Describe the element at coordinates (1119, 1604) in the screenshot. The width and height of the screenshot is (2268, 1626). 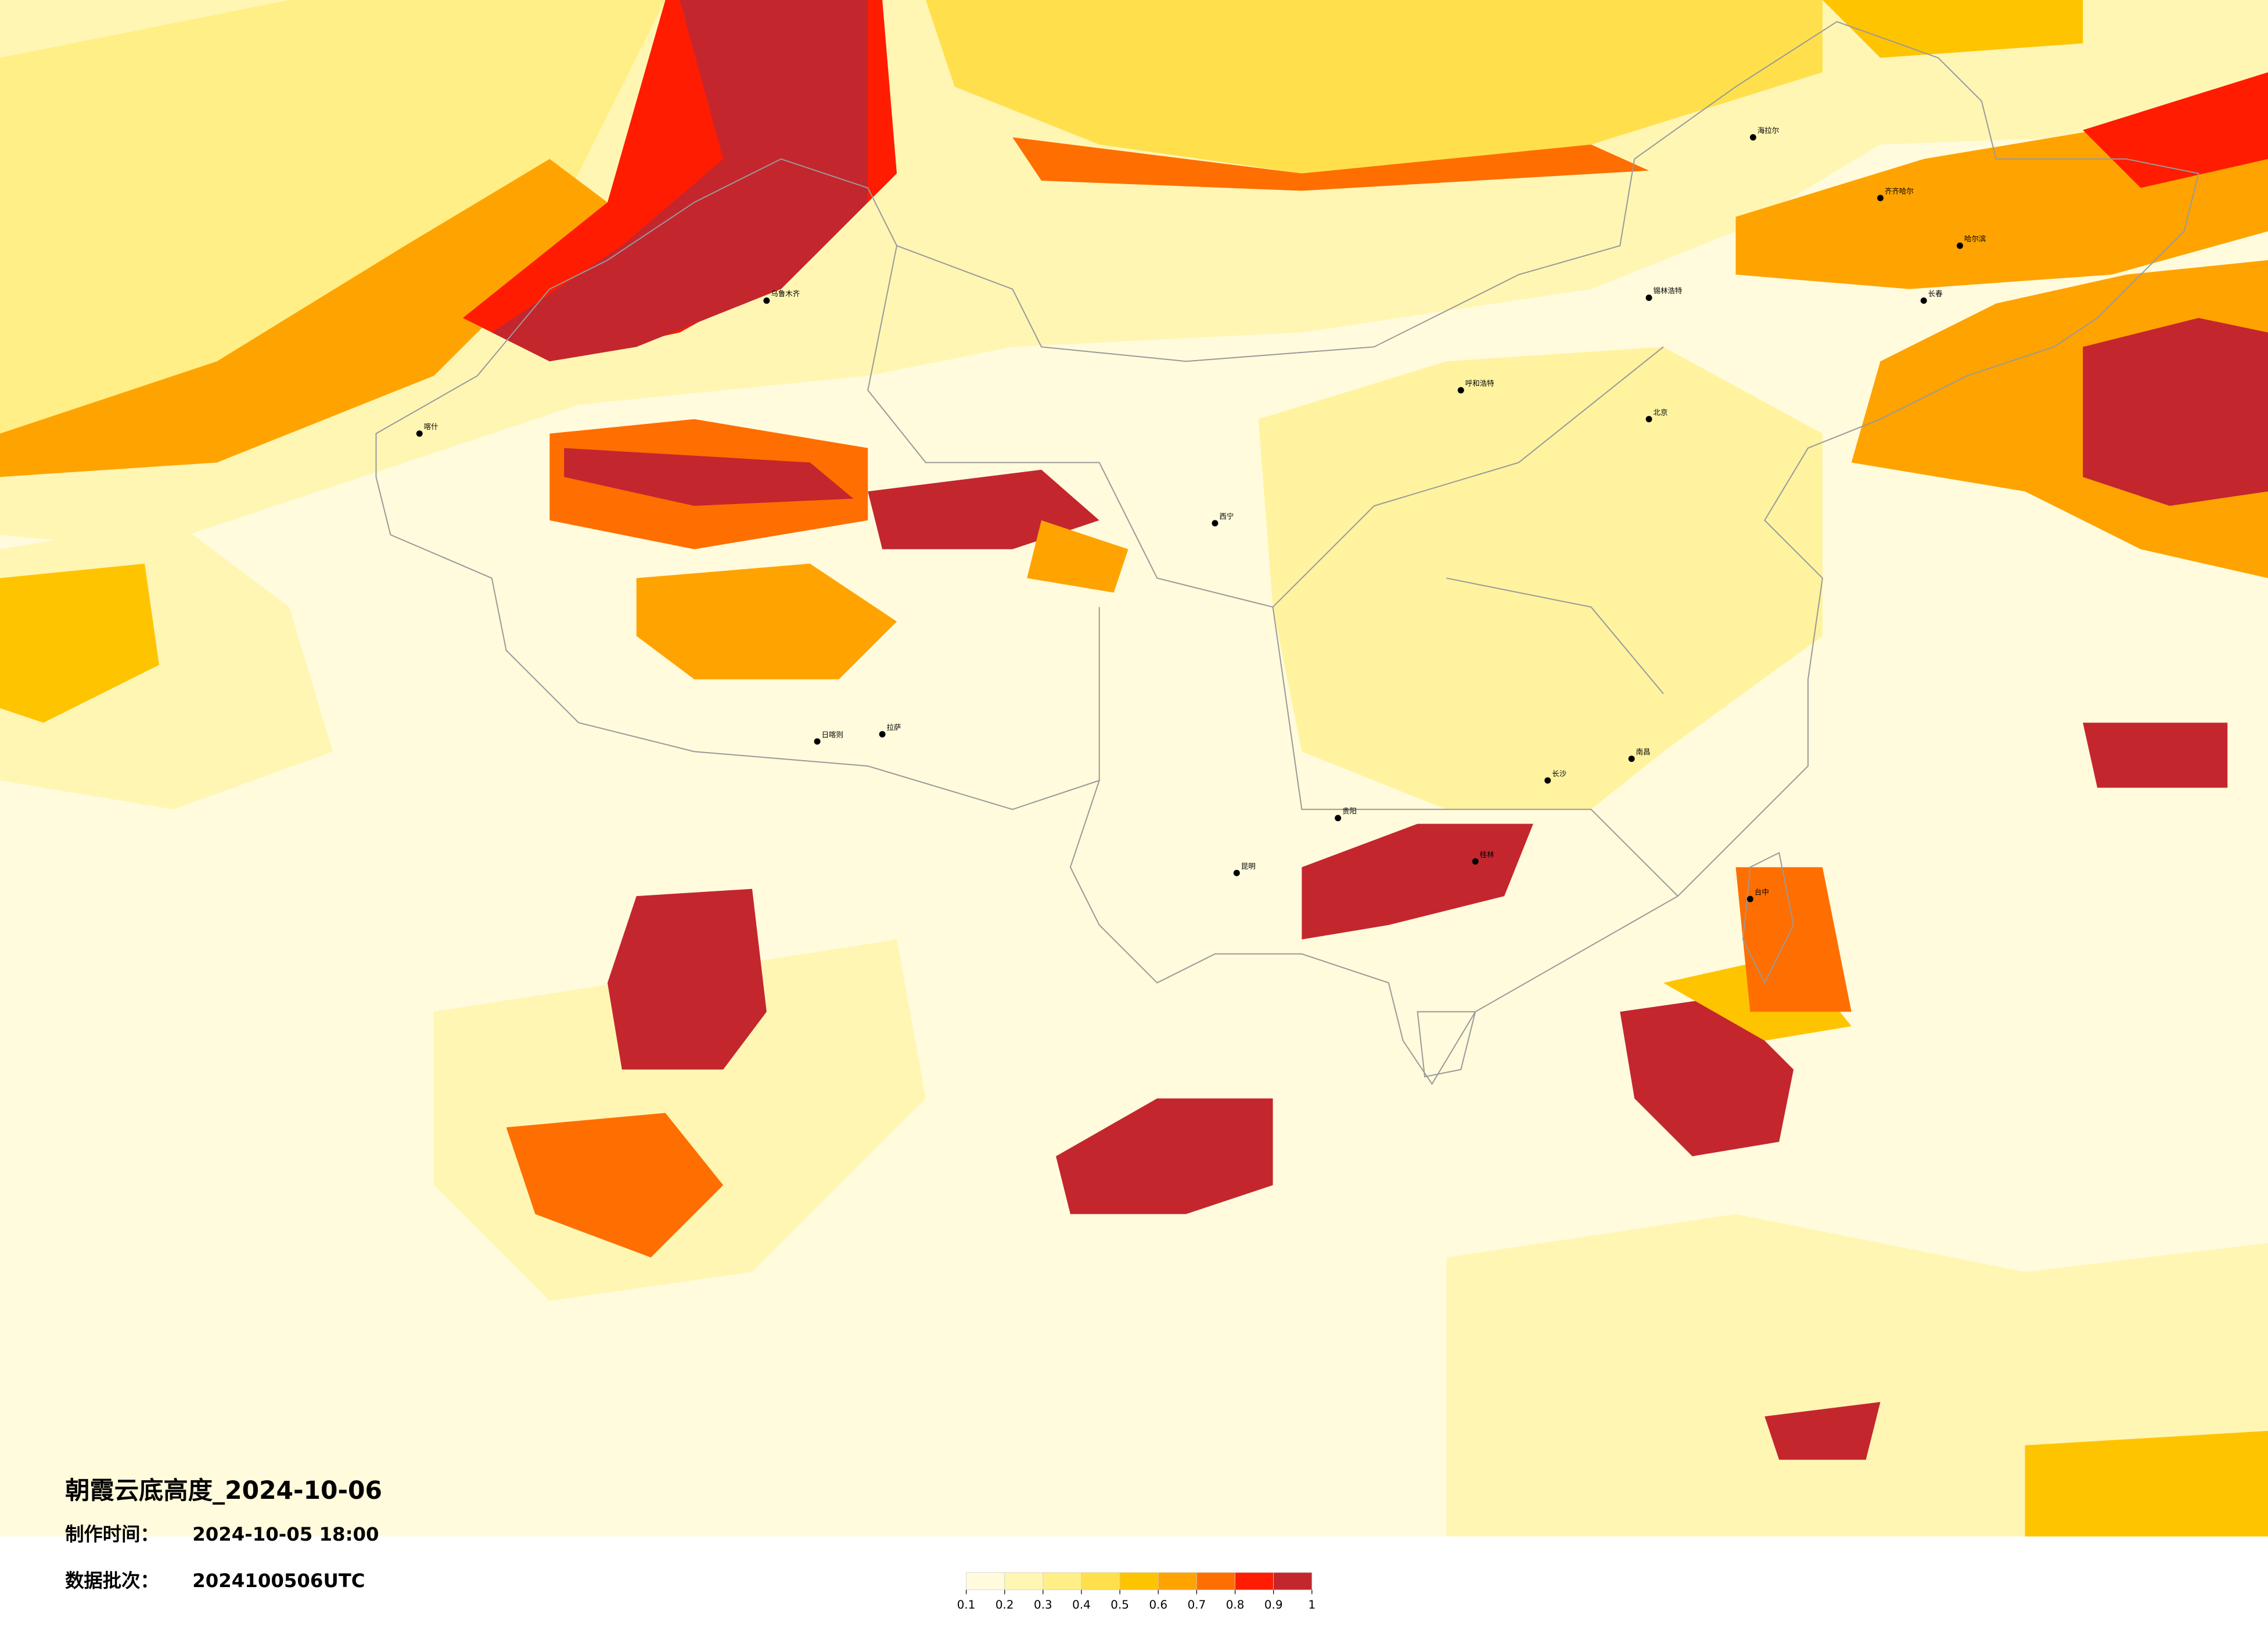
I see `colorbar-tick-label: 0.5` at that location.